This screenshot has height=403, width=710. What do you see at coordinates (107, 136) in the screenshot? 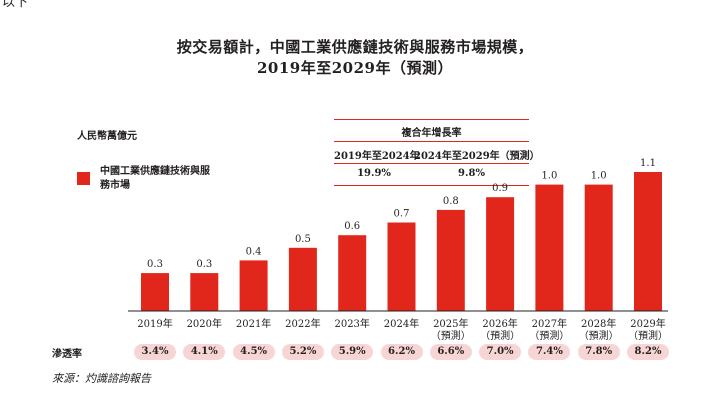
I see `unit-label: 人民幣萬億元` at bounding box center [107, 136].